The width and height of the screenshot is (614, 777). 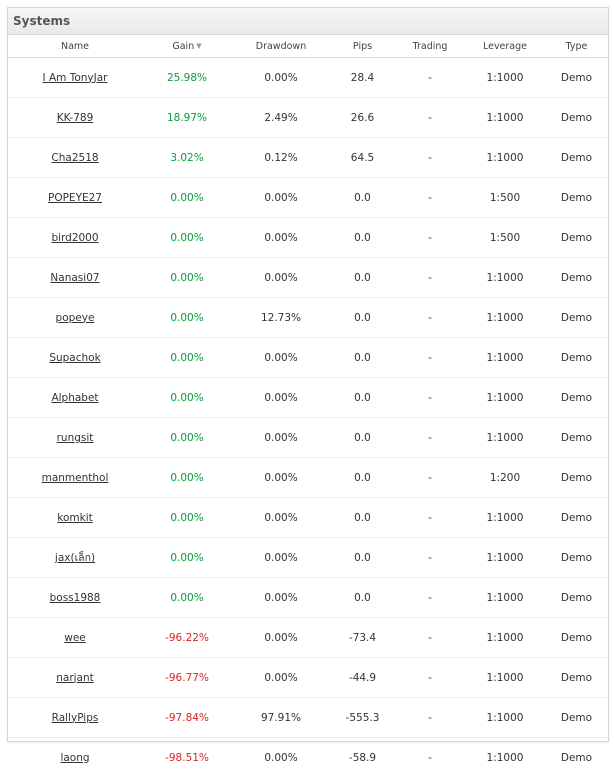 I want to click on gain-column-cell: -96.22%, so click(x=187, y=638).